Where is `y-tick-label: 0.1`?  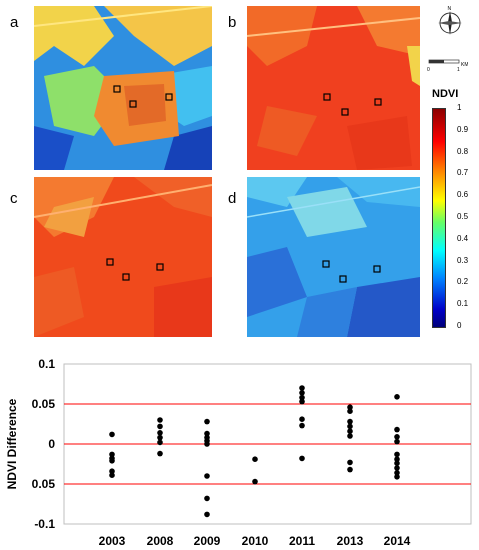 y-tick-label: 0.1 is located at coordinates (46, 364).